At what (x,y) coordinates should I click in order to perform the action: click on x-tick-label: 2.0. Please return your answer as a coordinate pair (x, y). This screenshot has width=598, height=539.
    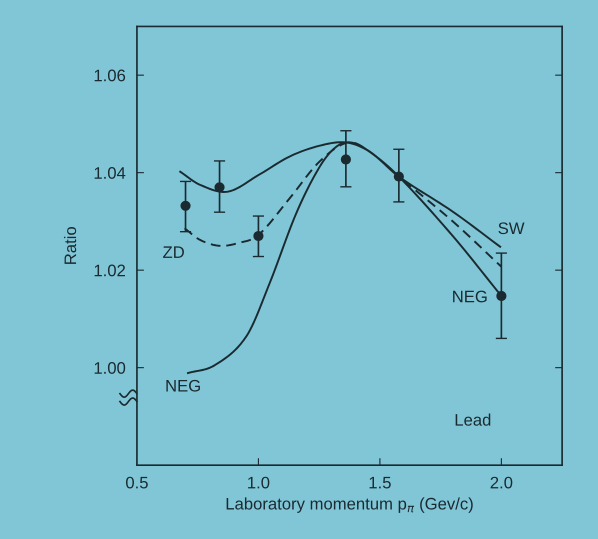
    Looking at the image, I should click on (501, 482).